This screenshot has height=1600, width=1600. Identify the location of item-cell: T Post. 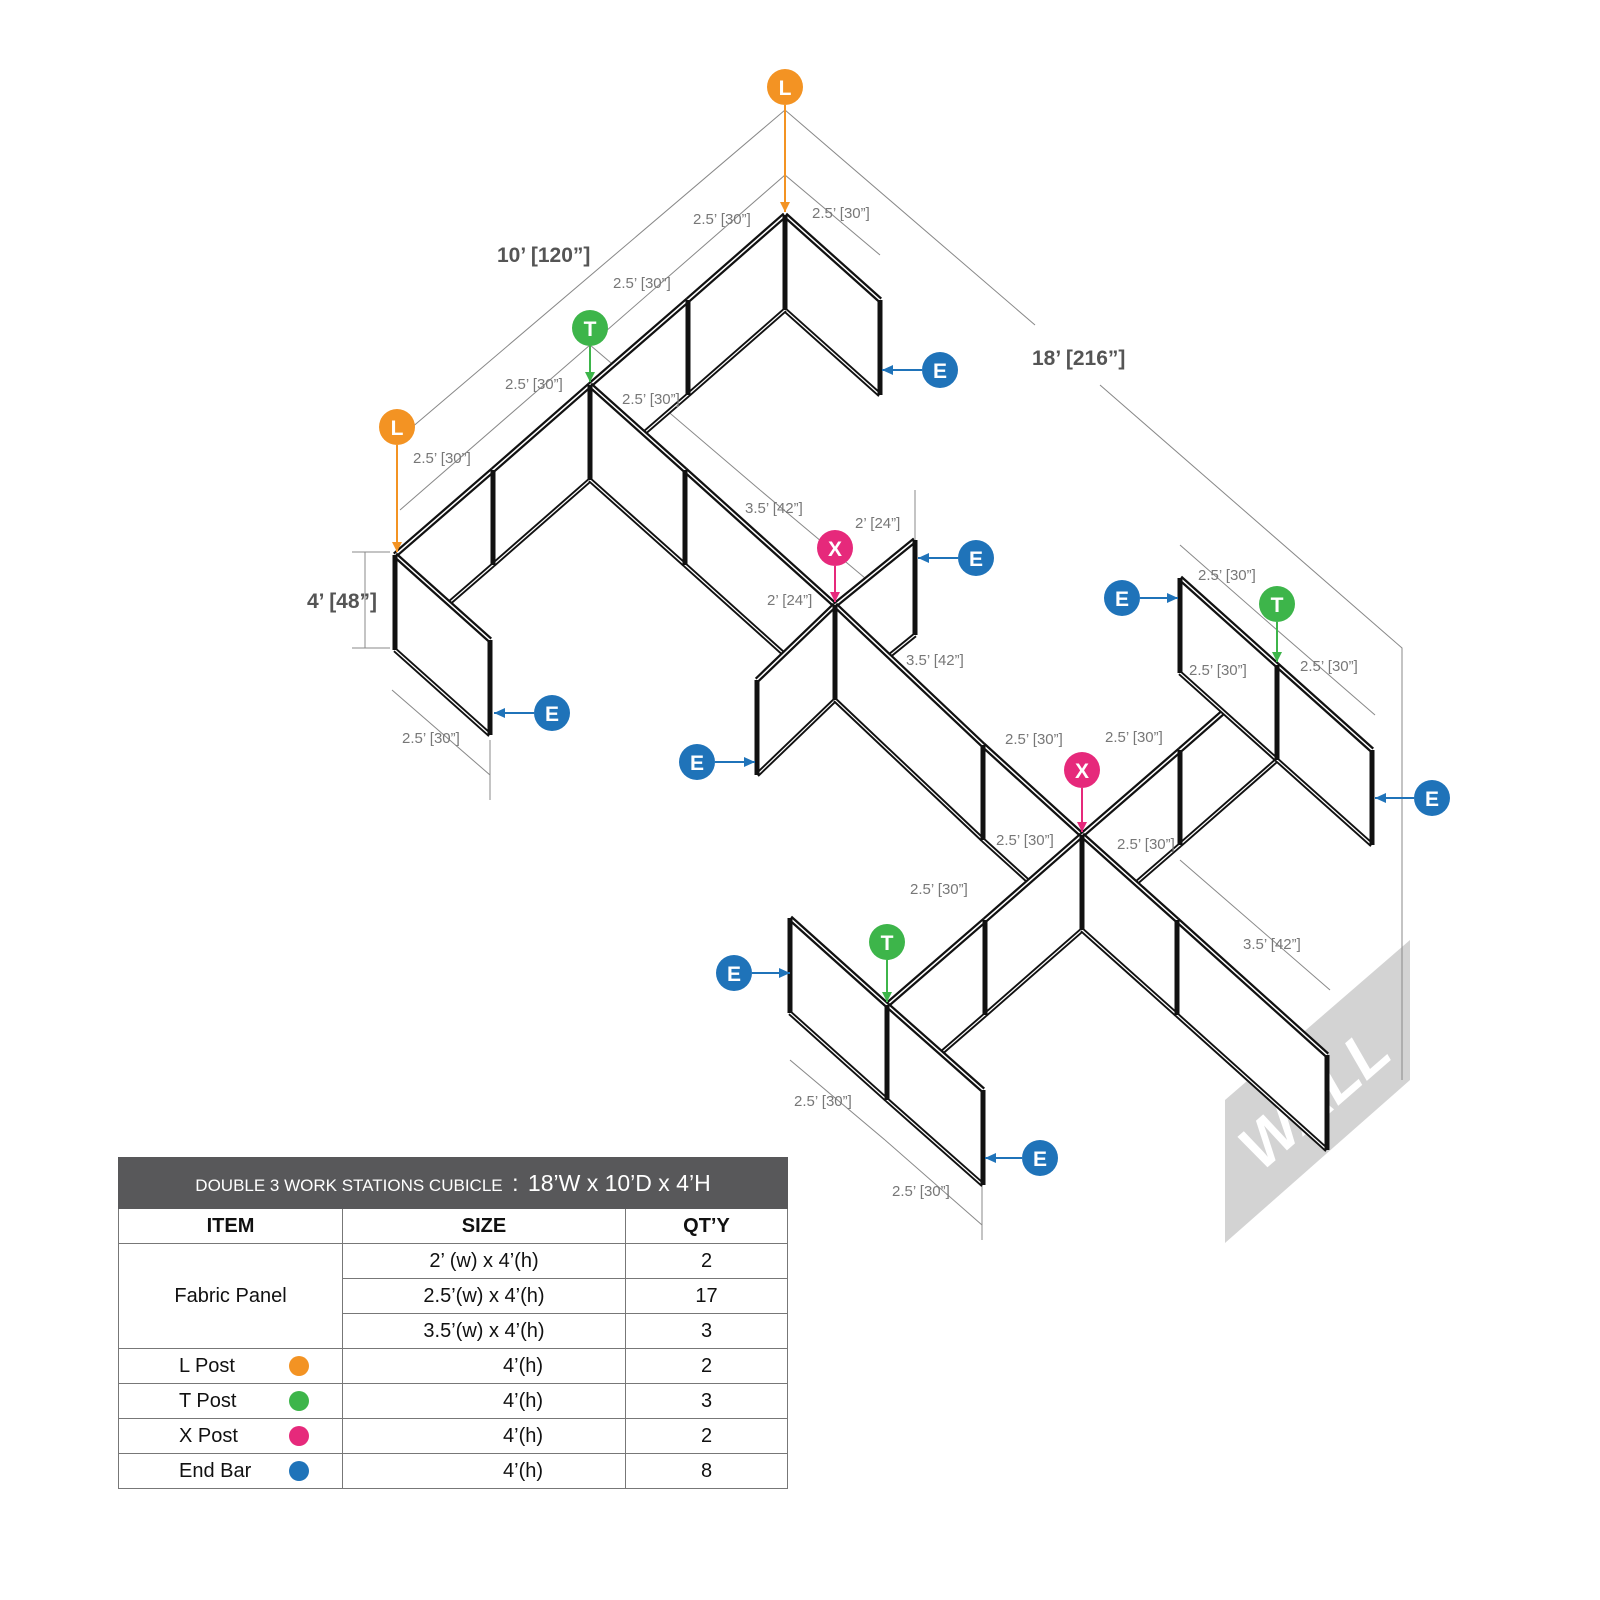
(230, 1401).